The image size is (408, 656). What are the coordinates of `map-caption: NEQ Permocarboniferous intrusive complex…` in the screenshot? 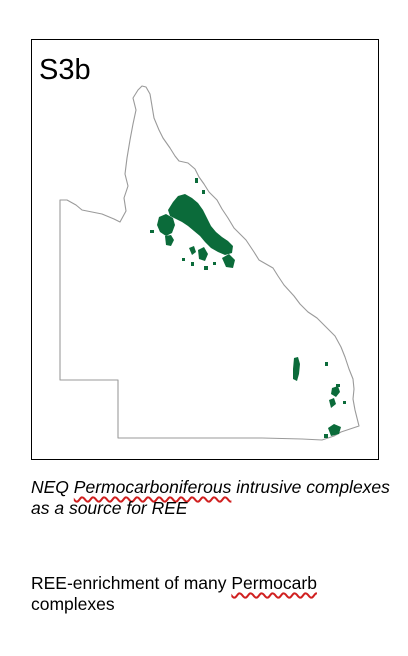 It's located at (211, 498).